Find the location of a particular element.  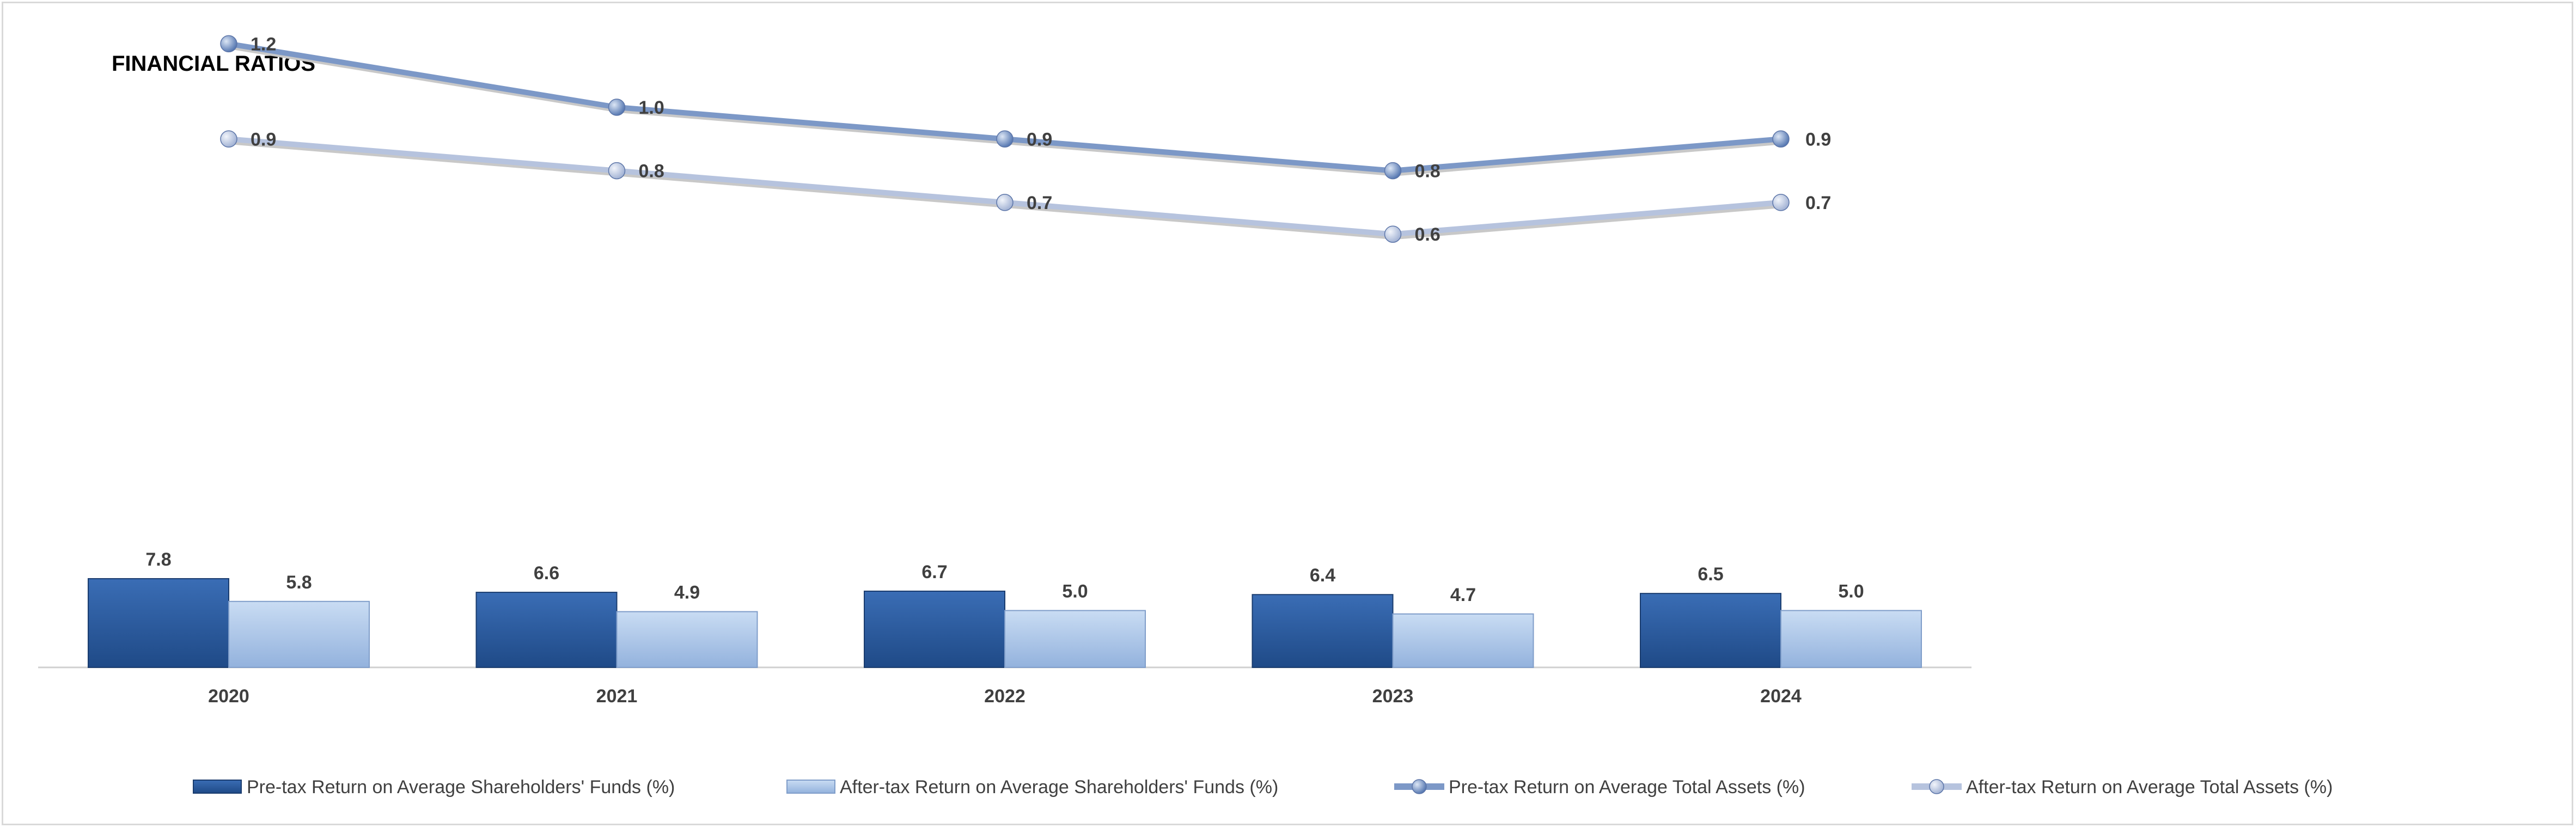

x-tick-label-2023: 2023 is located at coordinates (1393, 696).